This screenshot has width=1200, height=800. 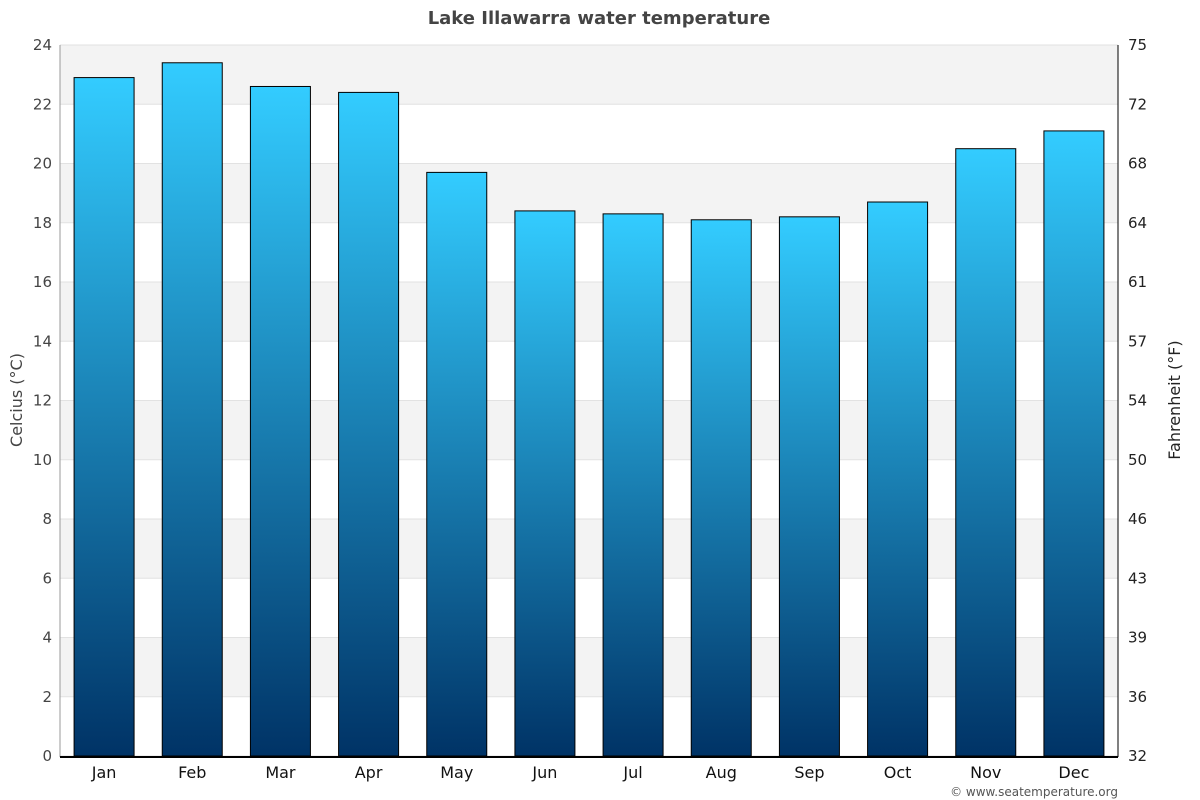 I want to click on x-tick-label: Nov, so click(x=985, y=772).